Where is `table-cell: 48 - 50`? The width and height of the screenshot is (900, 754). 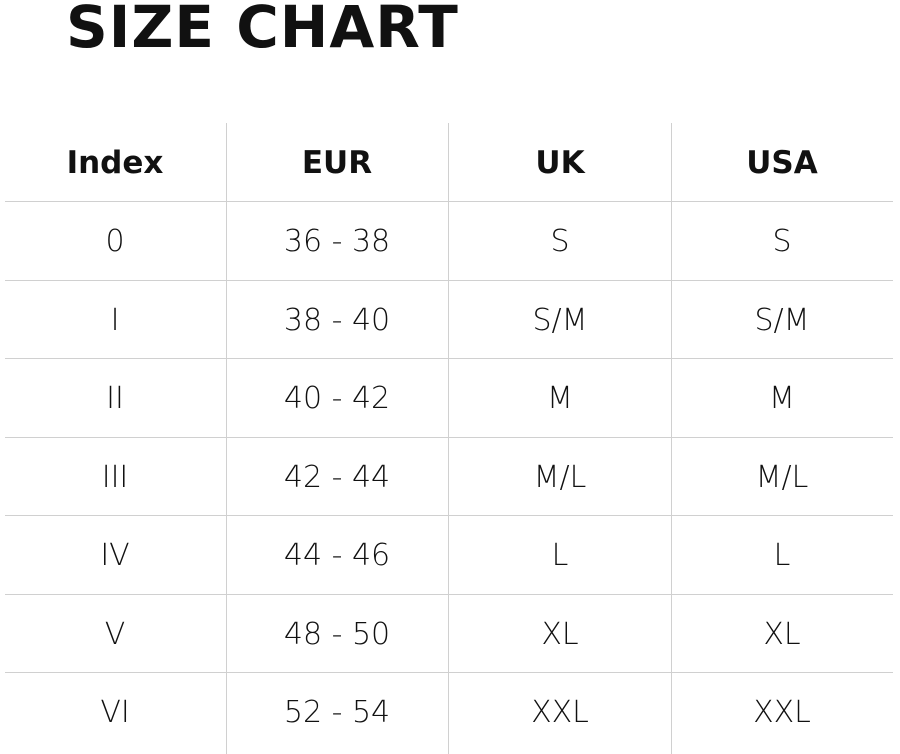
table-cell: 48 - 50 is located at coordinates (337, 634).